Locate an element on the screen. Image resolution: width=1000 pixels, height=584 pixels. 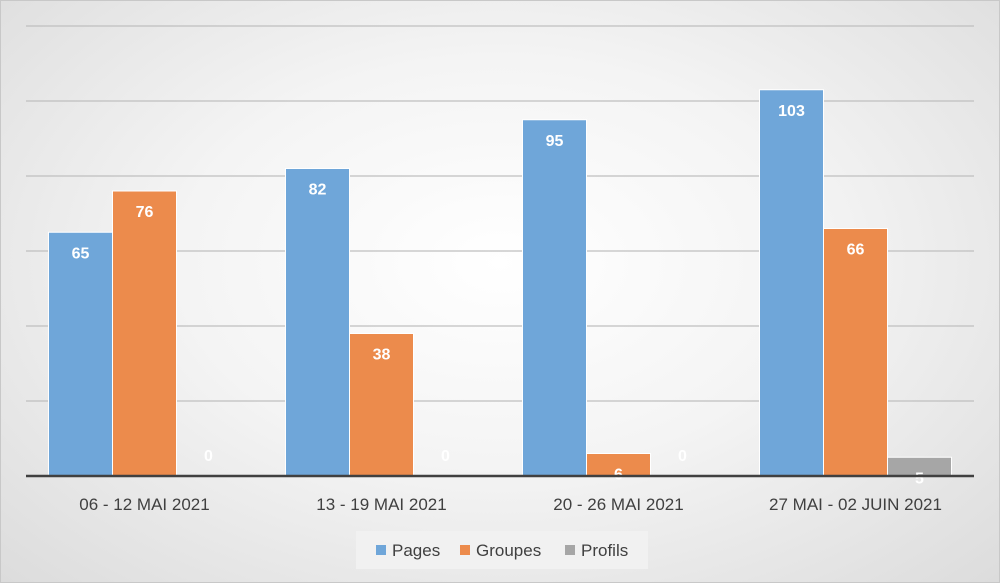
data-label: 76 is located at coordinates (145, 212).